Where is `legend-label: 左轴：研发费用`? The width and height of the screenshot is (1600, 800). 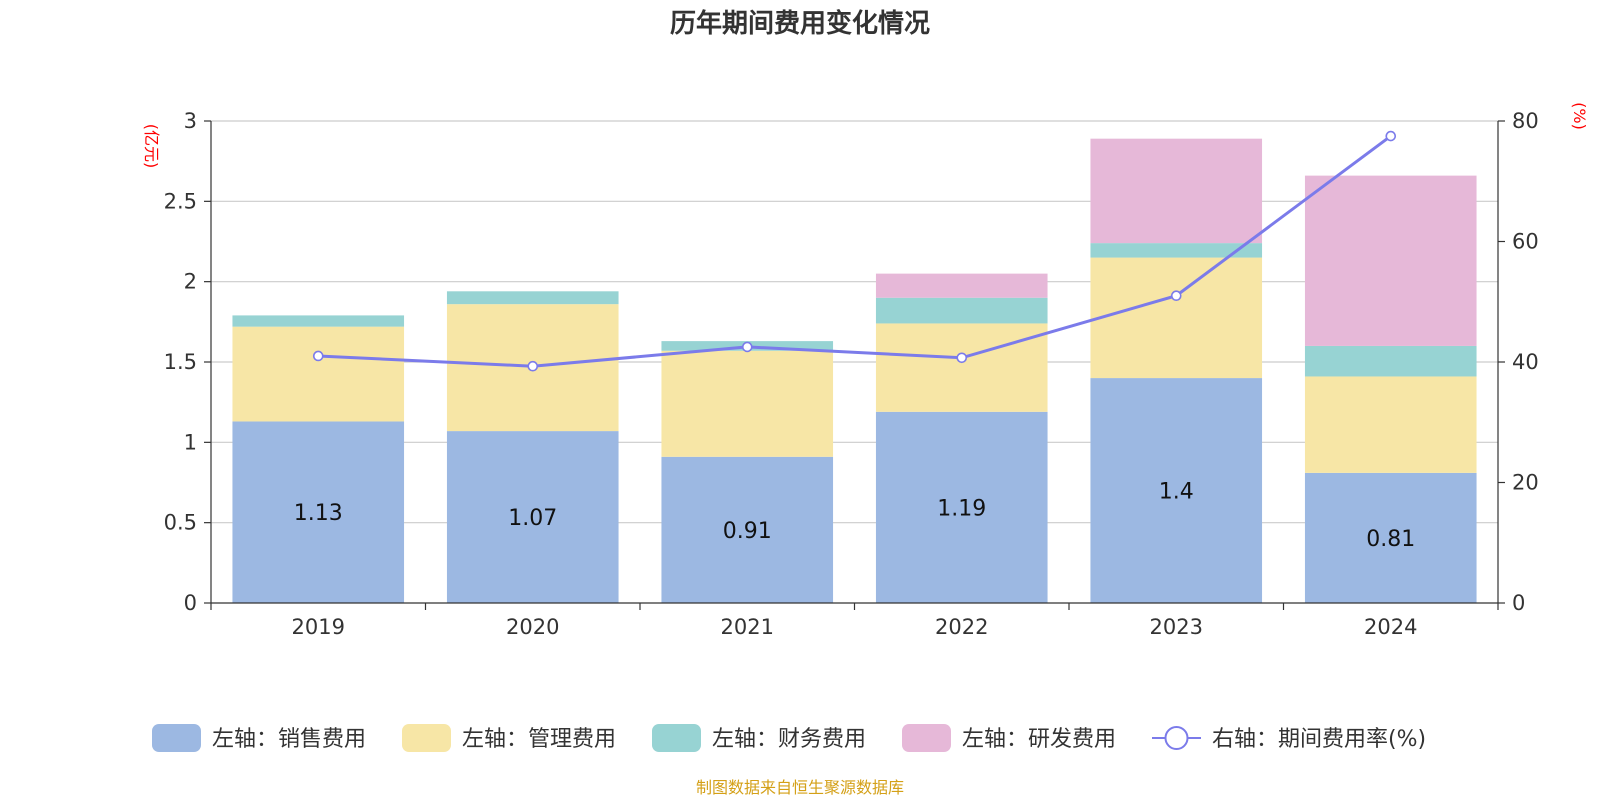 legend-label: 左轴：研发费用 is located at coordinates (1039, 739).